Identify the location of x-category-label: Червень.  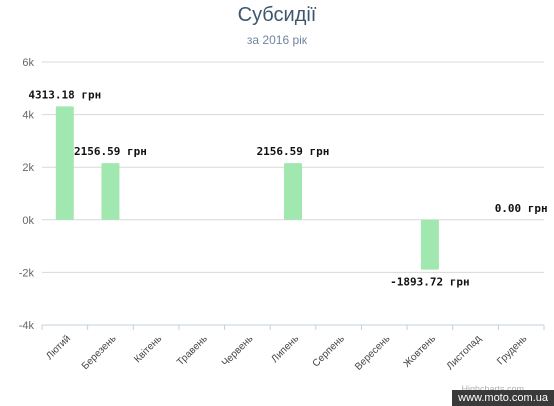
(238, 351).